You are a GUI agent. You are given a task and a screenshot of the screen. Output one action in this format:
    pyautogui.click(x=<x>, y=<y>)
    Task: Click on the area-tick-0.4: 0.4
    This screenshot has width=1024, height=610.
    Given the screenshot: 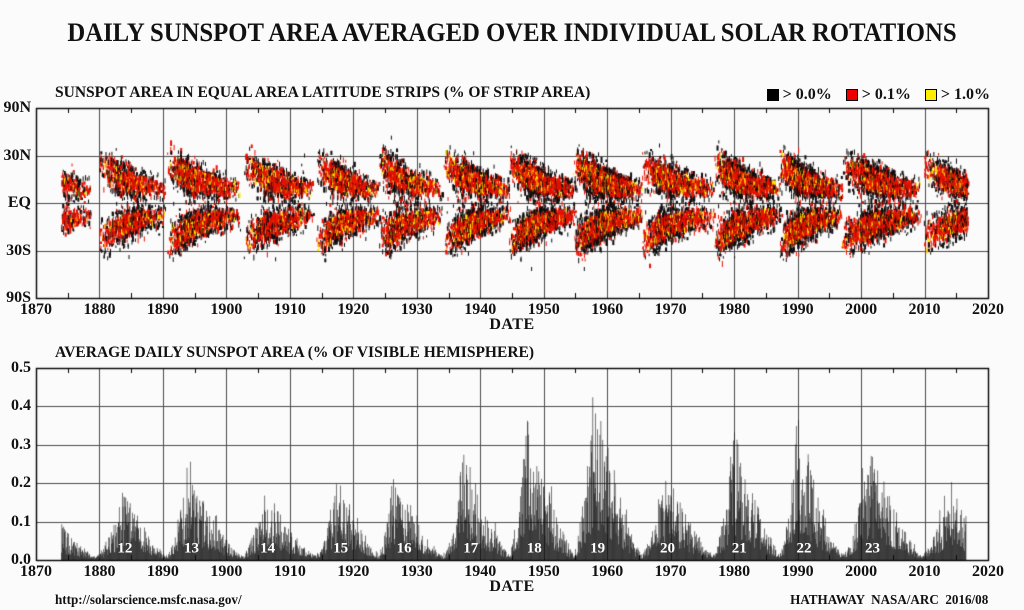 What is the action you would take?
    pyautogui.click(x=21, y=406)
    